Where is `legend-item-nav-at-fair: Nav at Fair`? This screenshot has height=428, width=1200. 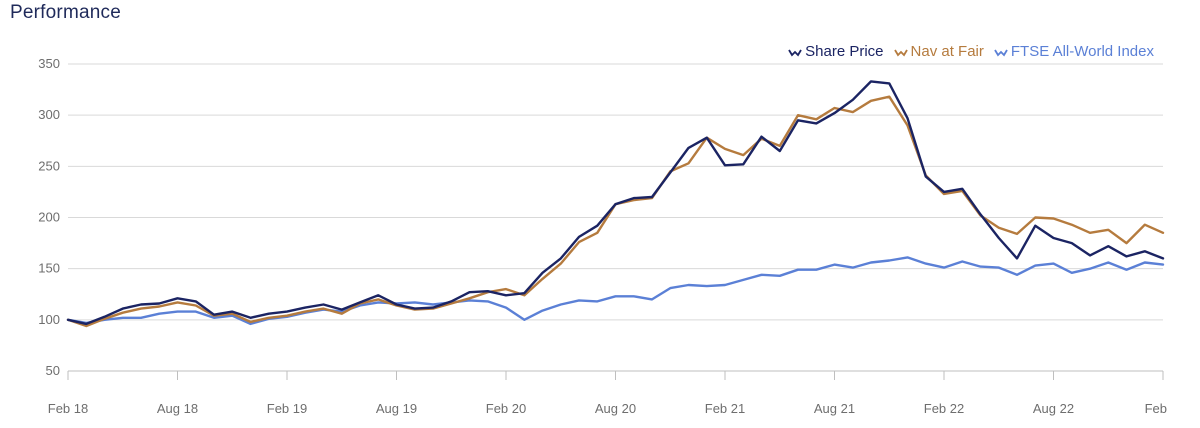
legend-item-nav-at-fair: Nav at Fair is located at coordinates (938, 51).